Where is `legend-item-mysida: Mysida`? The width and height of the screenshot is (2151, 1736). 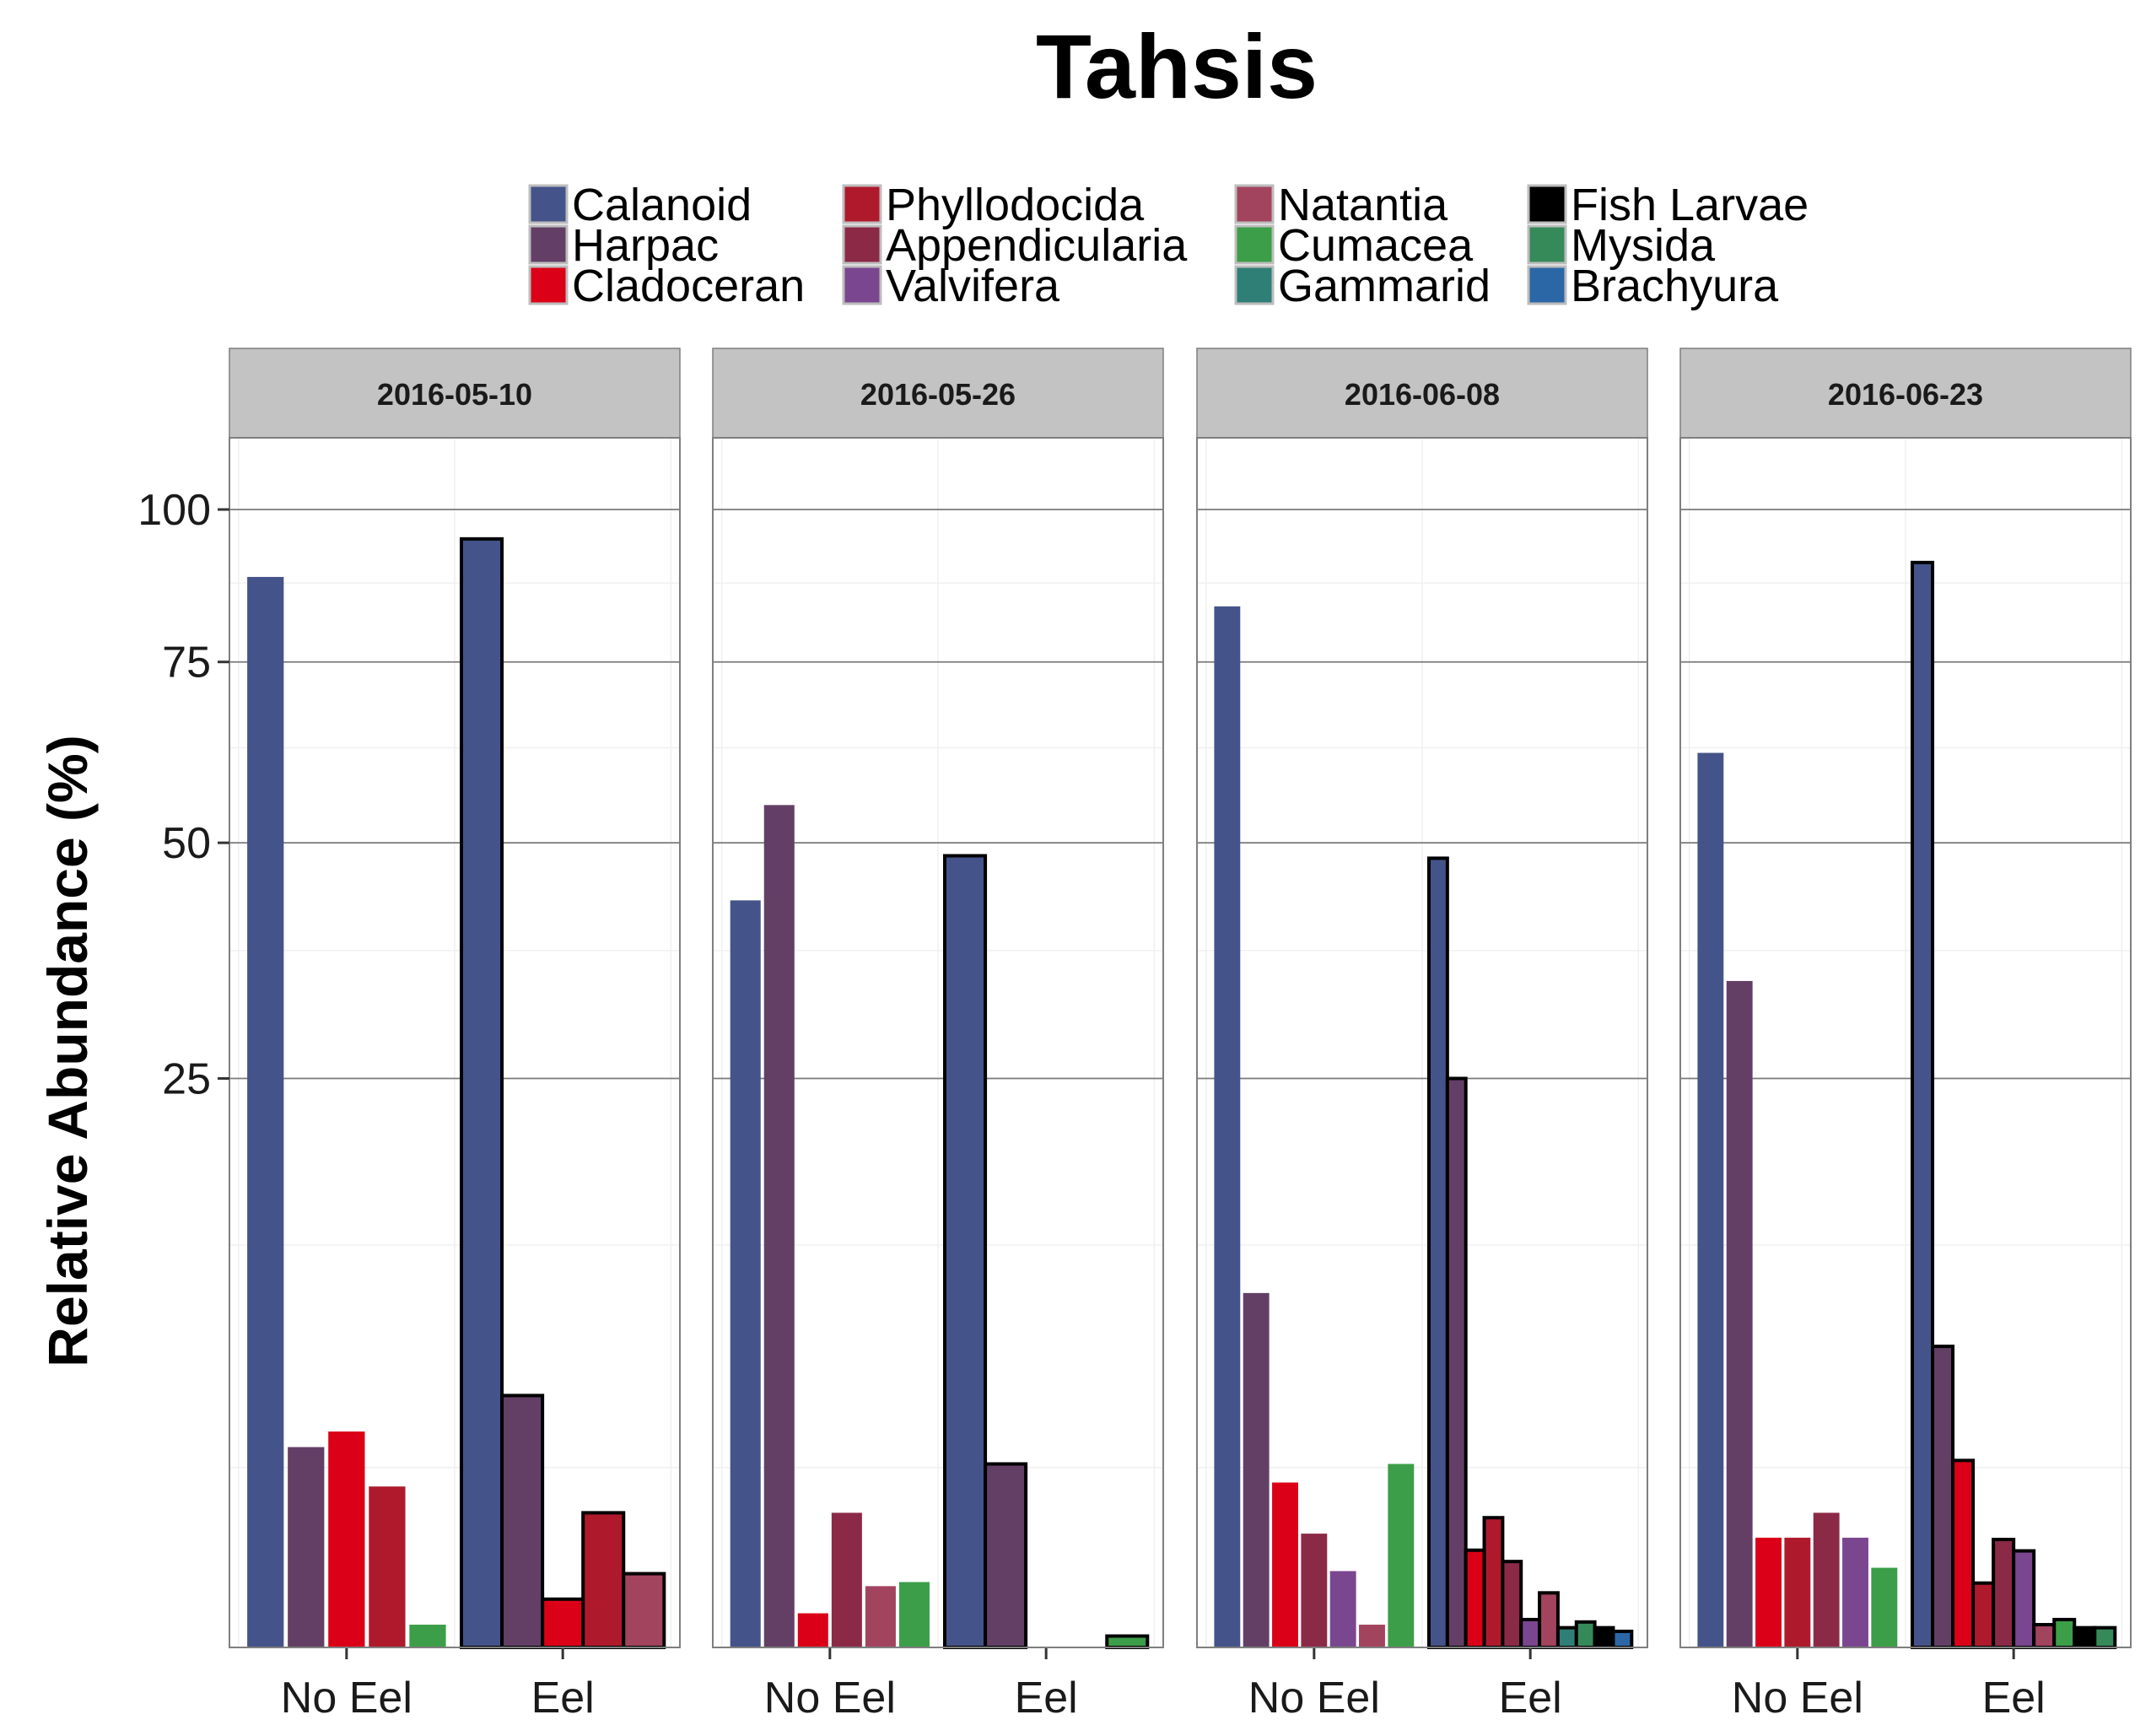
legend-item-mysida: Mysida is located at coordinates (1622, 246).